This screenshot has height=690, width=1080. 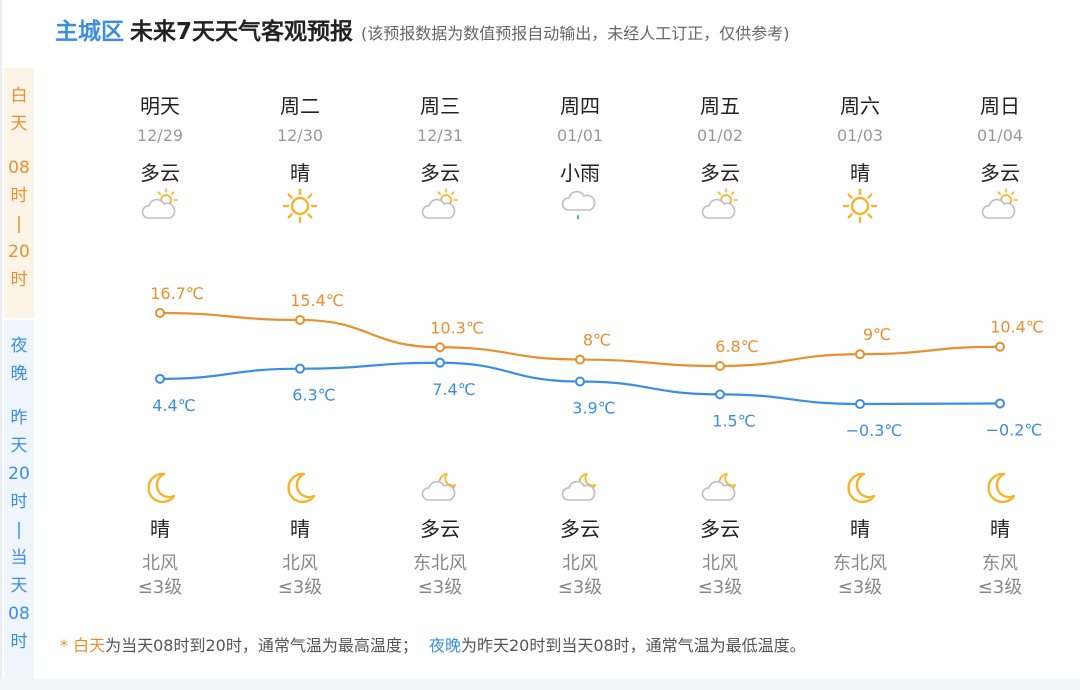 I want to click on day-date: 01/01, so click(x=580, y=135).